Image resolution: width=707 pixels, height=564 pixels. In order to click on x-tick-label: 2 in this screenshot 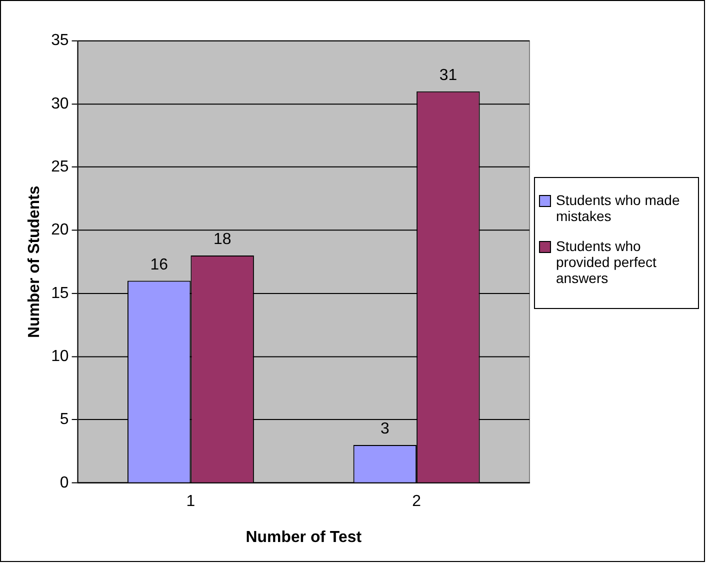, I will do `click(417, 501)`.